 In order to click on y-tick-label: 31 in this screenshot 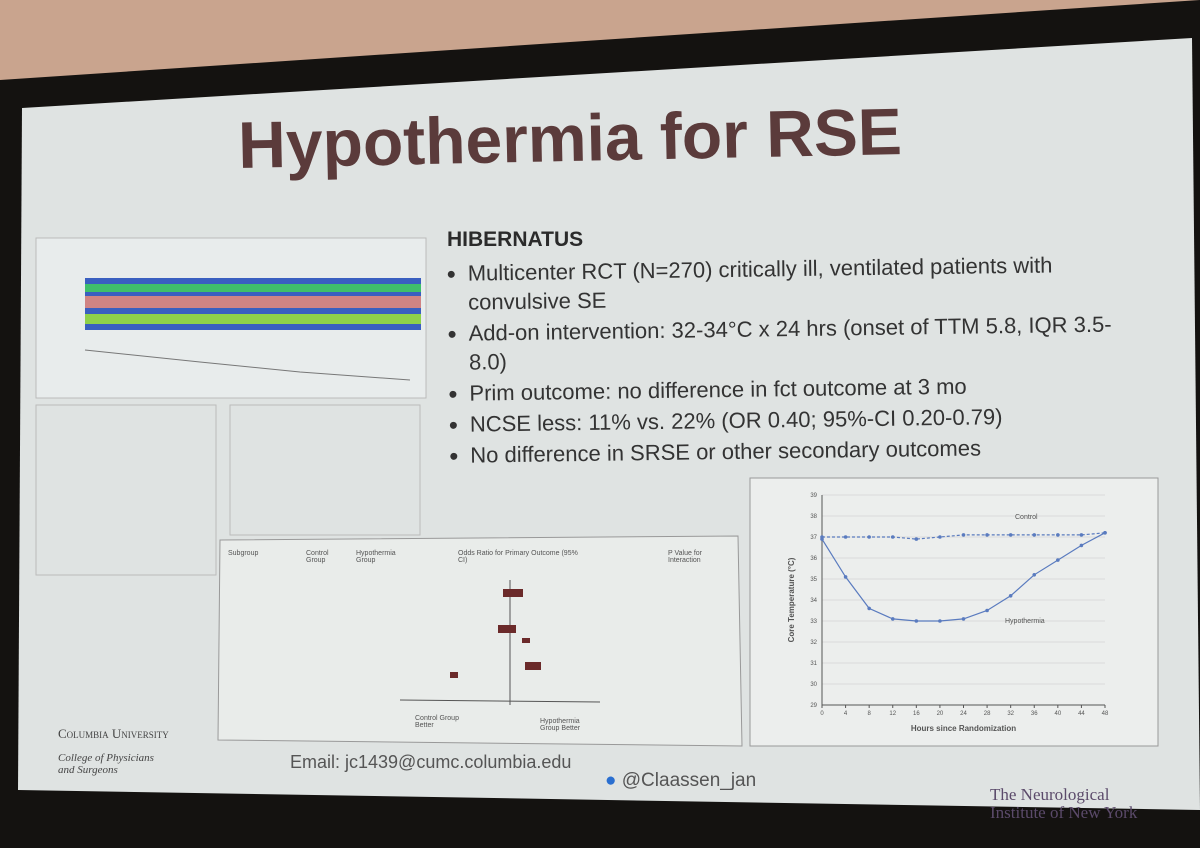, I will do `click(813, 664)`.